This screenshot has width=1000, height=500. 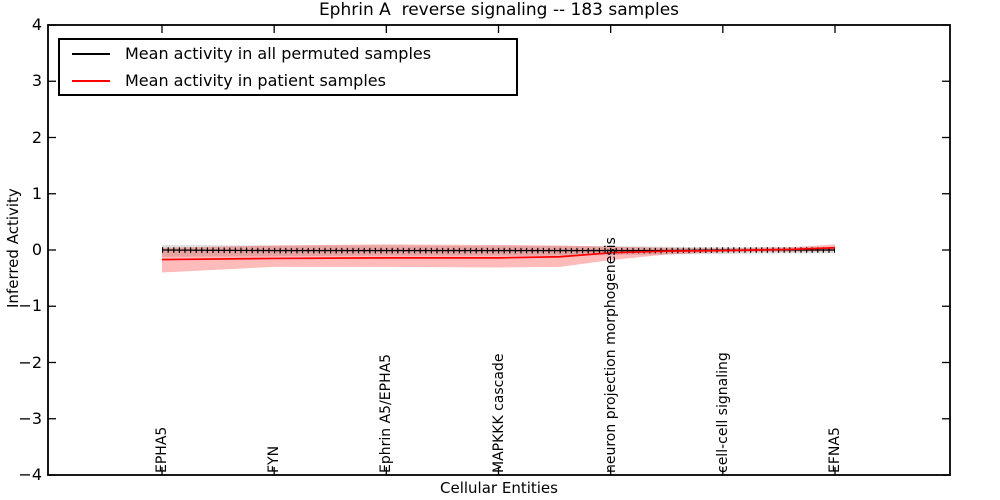 I want to click on x-tick-label: Ephrin A5/EPHA5, so click(x=386, y=413).